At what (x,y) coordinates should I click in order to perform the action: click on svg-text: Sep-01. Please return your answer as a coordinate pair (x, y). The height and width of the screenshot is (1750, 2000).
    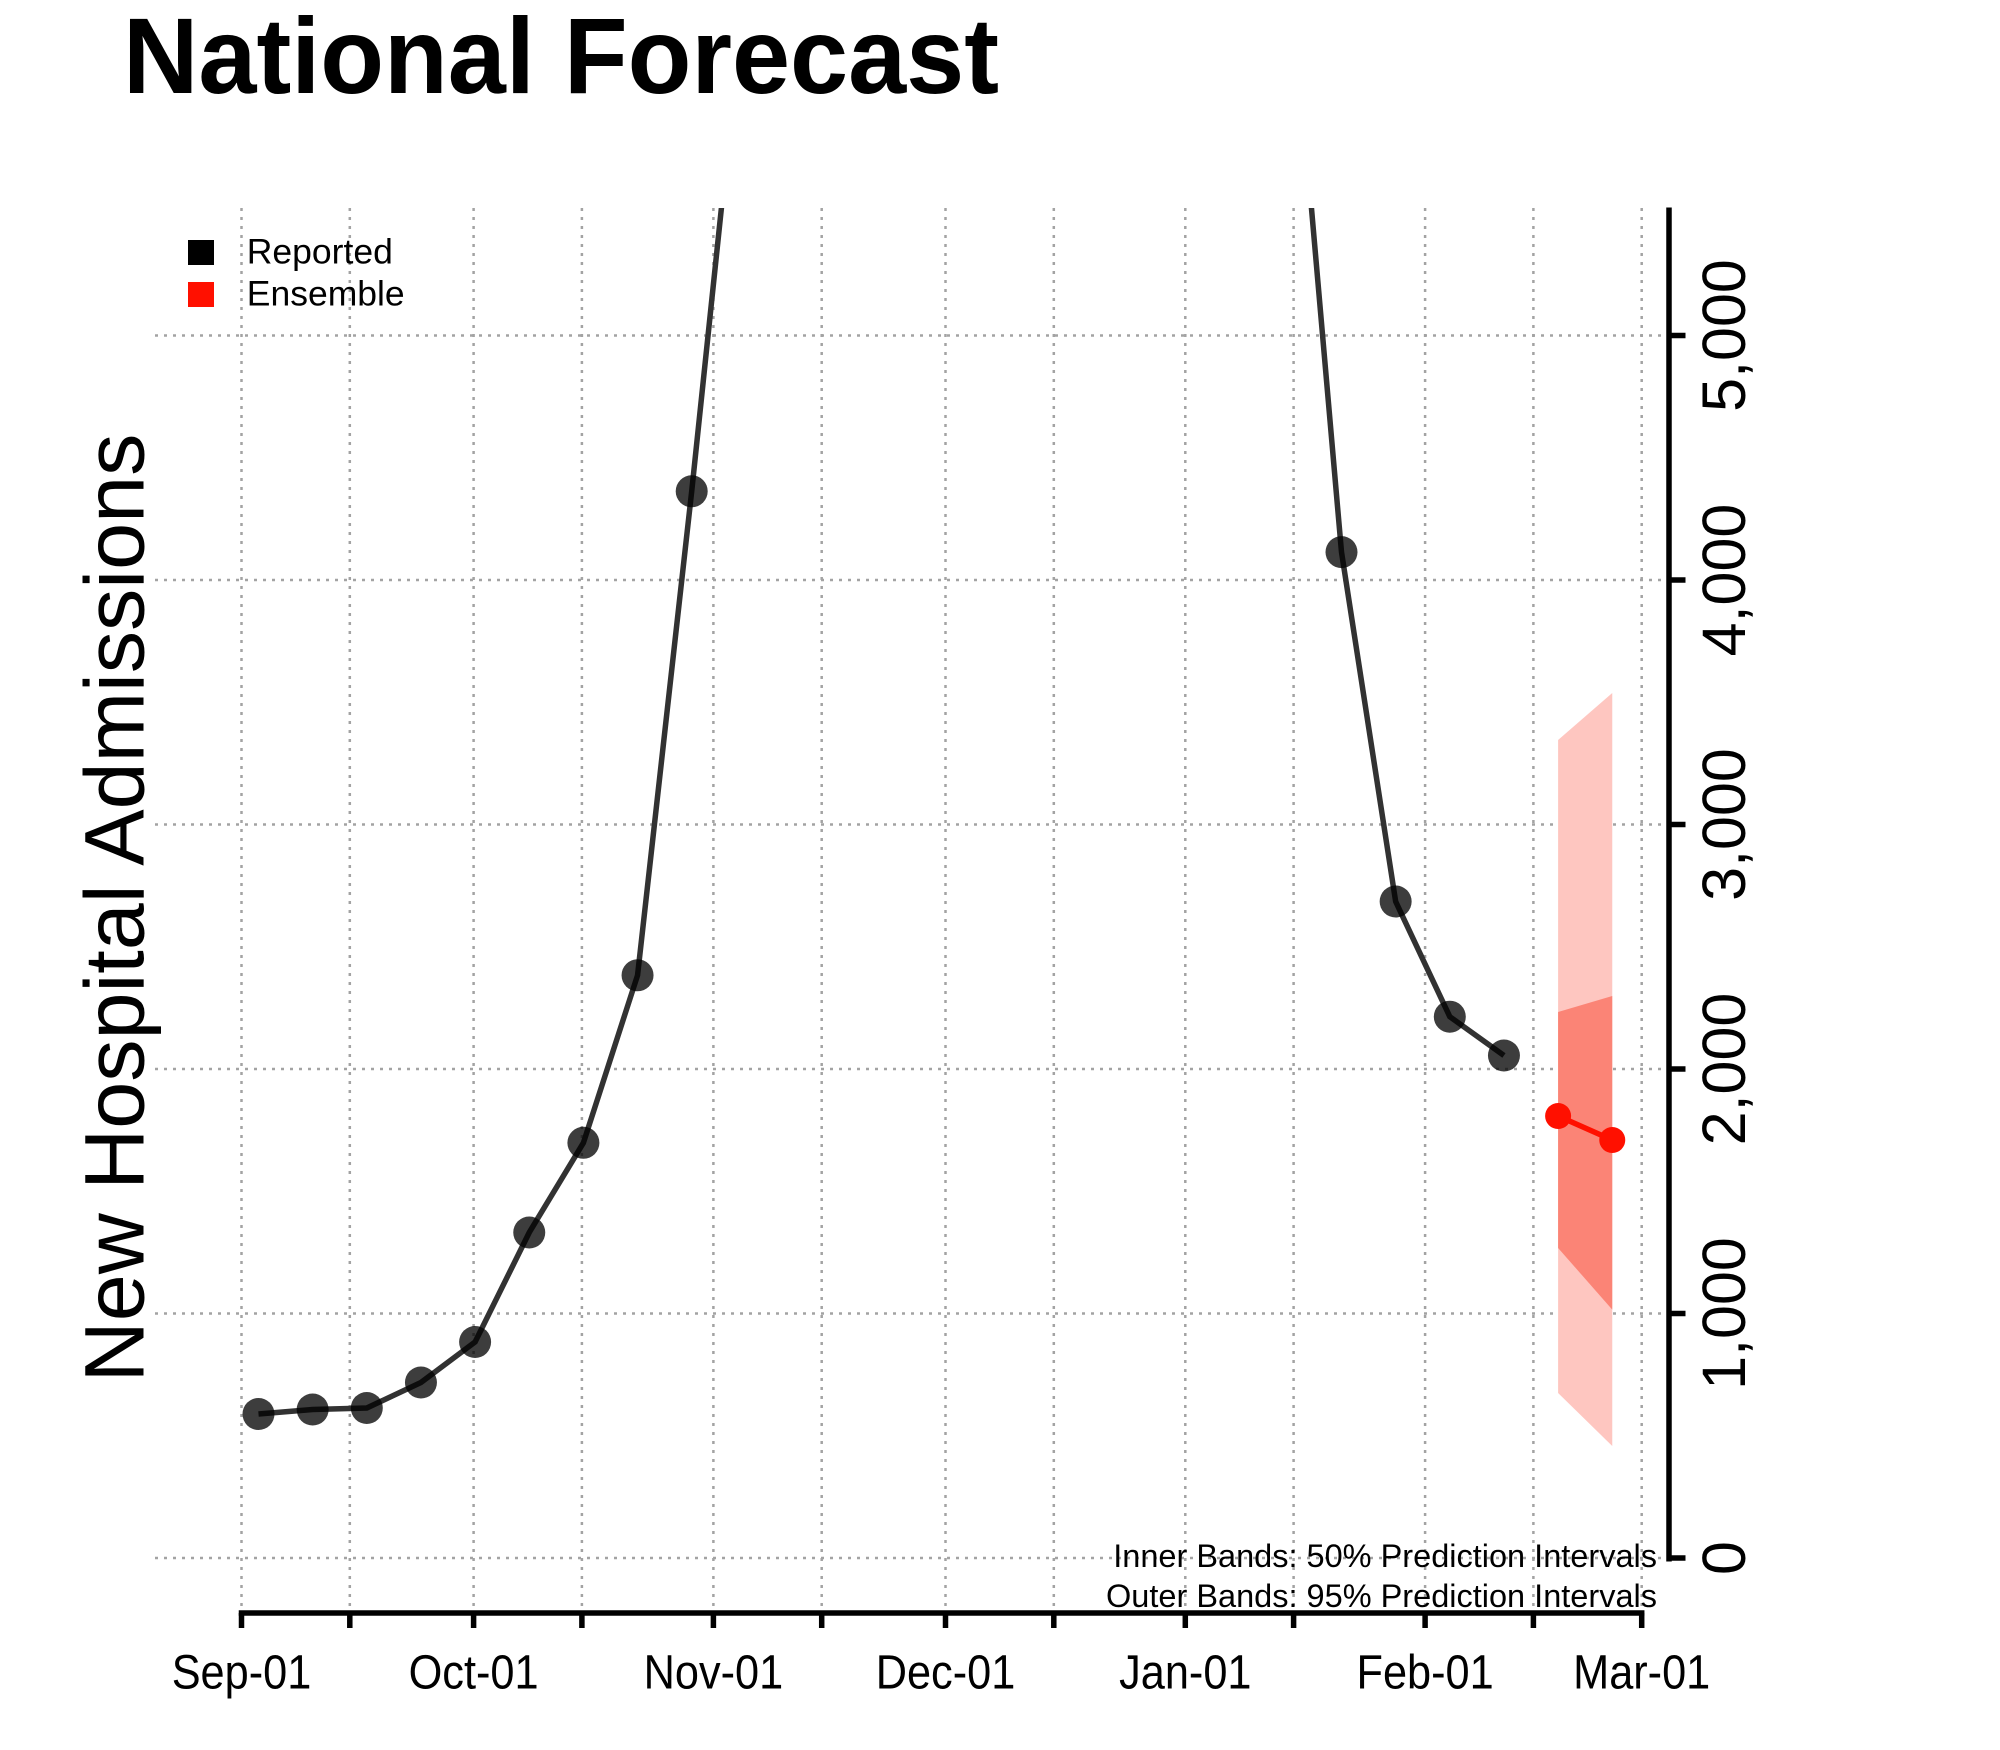
    Looking at the image, I should click on (242, 1673).